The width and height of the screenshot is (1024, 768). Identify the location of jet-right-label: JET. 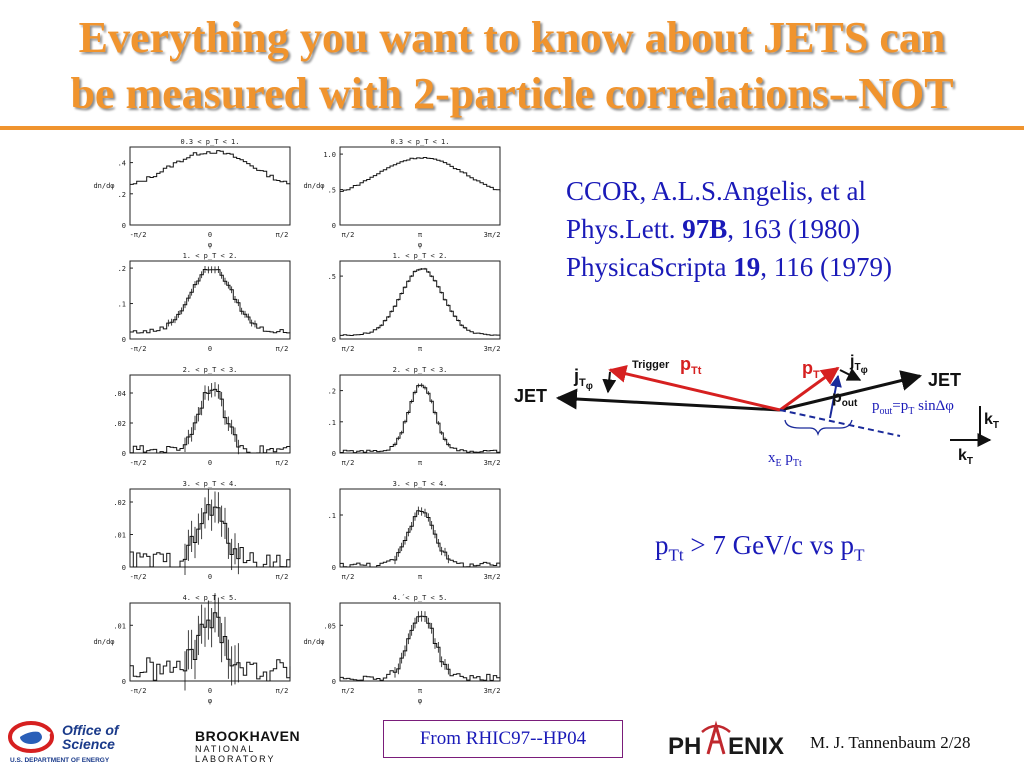
(944, 380).